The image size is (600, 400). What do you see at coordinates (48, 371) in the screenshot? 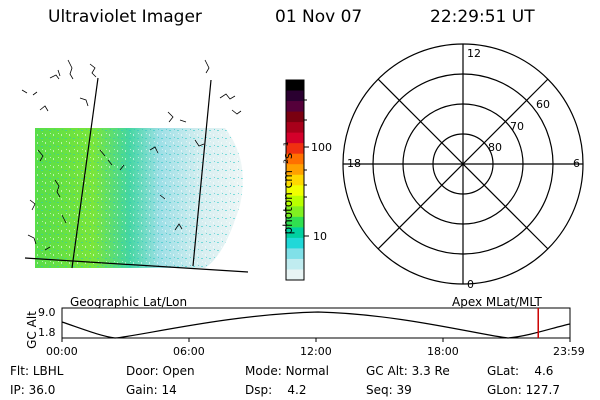
I see `filter-value: LBHL` at bounding box center [48, 371].